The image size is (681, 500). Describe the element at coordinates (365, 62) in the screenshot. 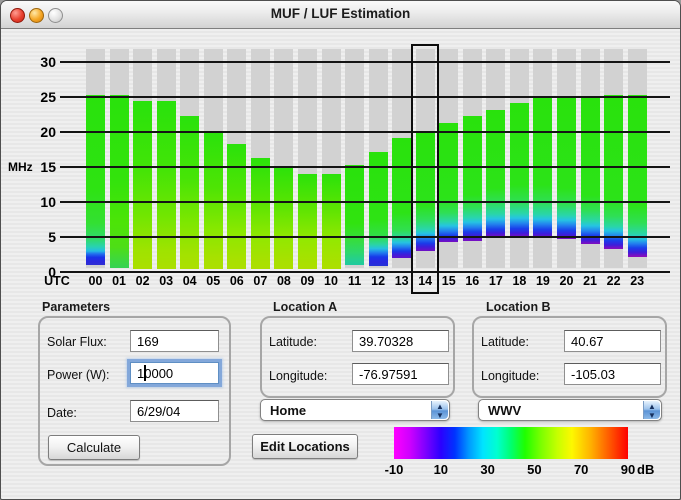

I see `gridline-30mhz` at that location.